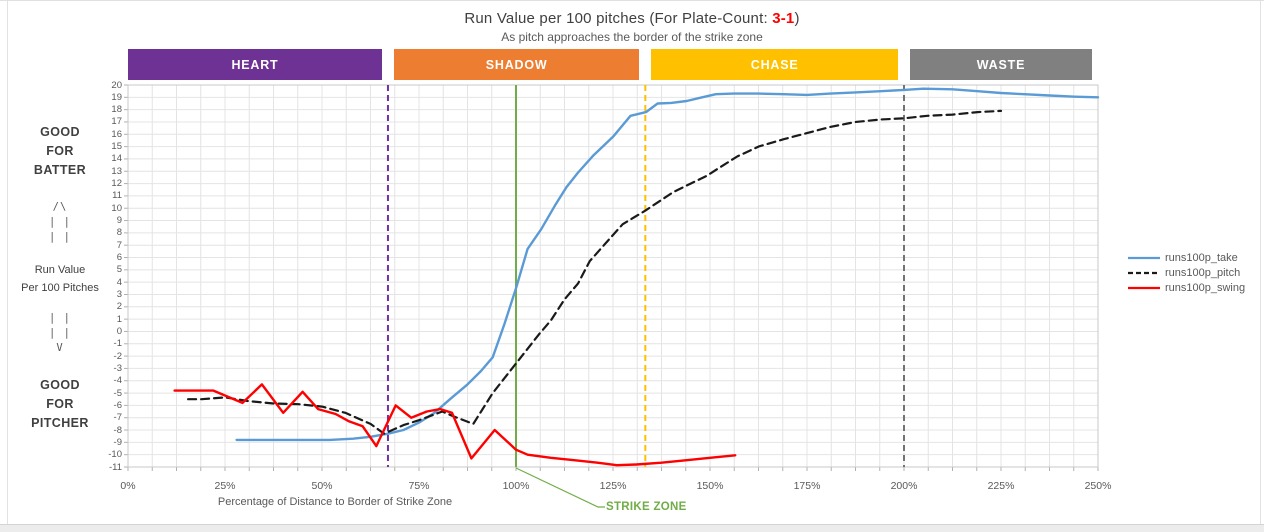 Image resolution: width=1264 pixels, height=532 pixels. I want to click on zone-label-waste: WASTE, so click(1001, 64).